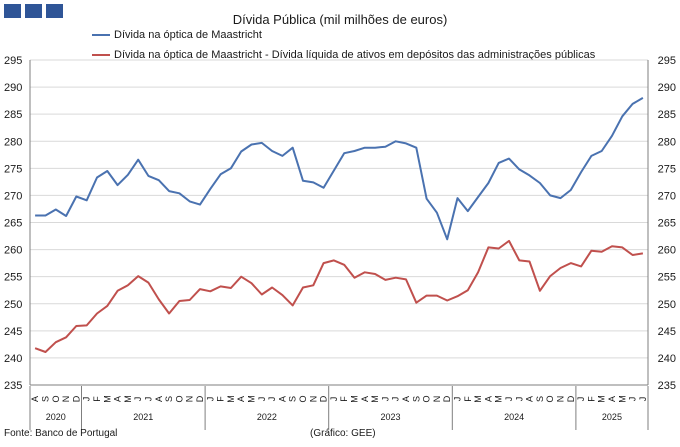 The image size is (680, 447). What do you see at coordinates (13, 224) in the screenshot?
I see `y-tick-label-left: 265` at bounding box center [13, 224].